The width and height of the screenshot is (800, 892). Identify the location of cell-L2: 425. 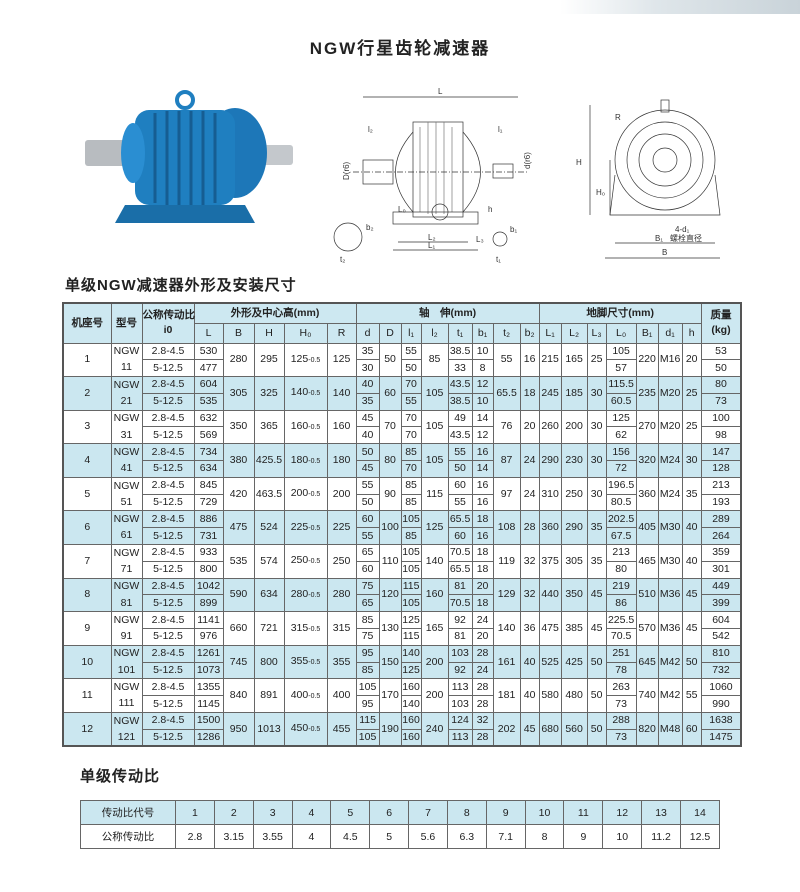
(574, 662).